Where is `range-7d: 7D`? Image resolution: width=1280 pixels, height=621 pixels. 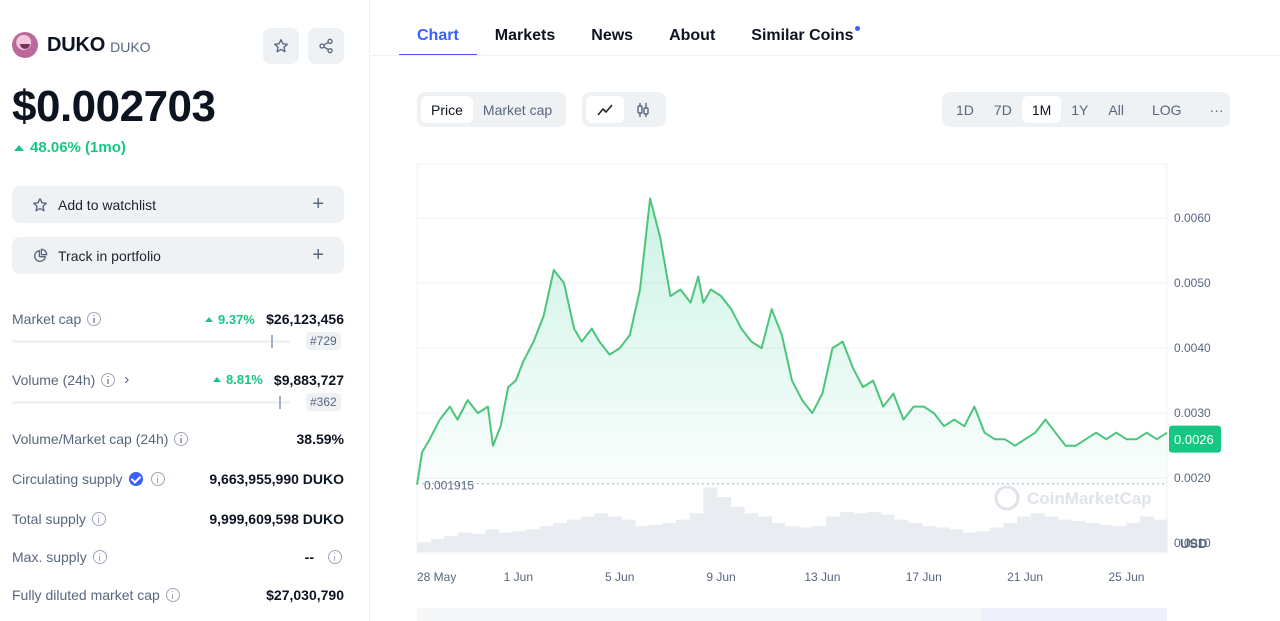 range-7d: 7D is located at coordinates (1002, 109).